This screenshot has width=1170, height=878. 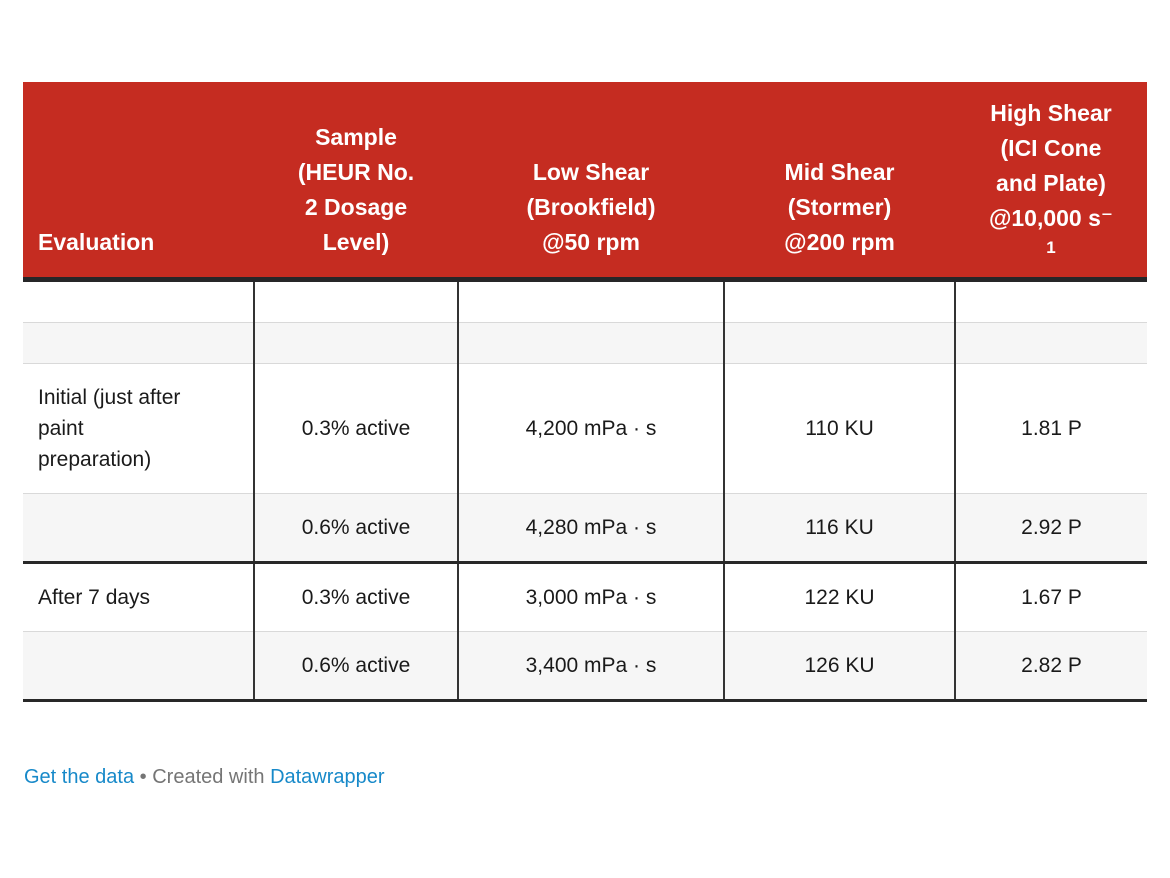 I want to click on cell-low-shear-r0, so click(x=590, y=301).